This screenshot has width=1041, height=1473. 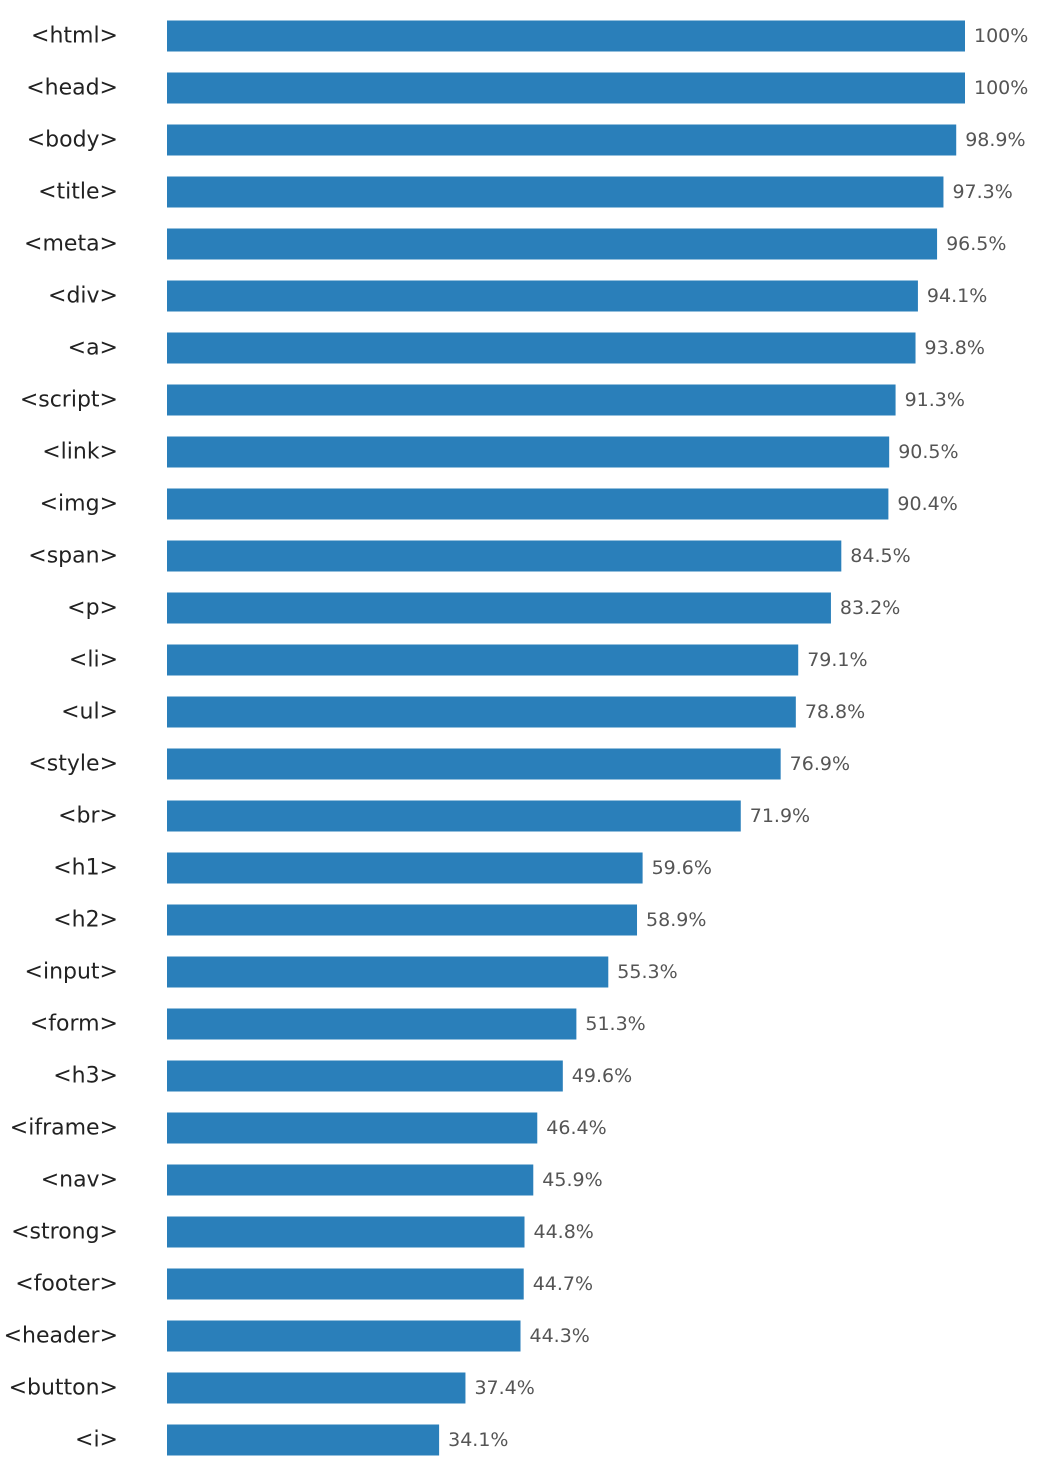 What do you see at coordinates (64, 1128) in the screenshot?
I see `category-label: <iframe>` at bounding box center [64, 1128].